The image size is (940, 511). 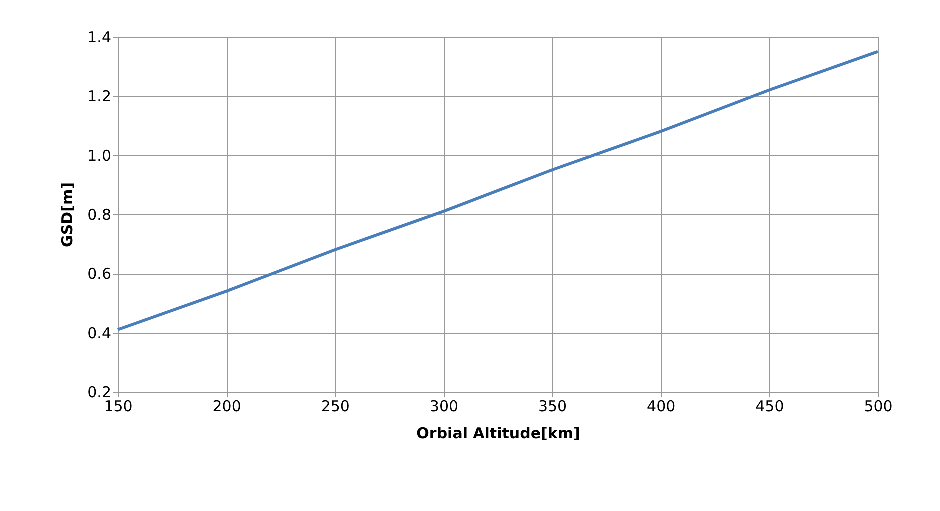 I want to click on y-tick-label: 0.6, so click(x=100, y=274).